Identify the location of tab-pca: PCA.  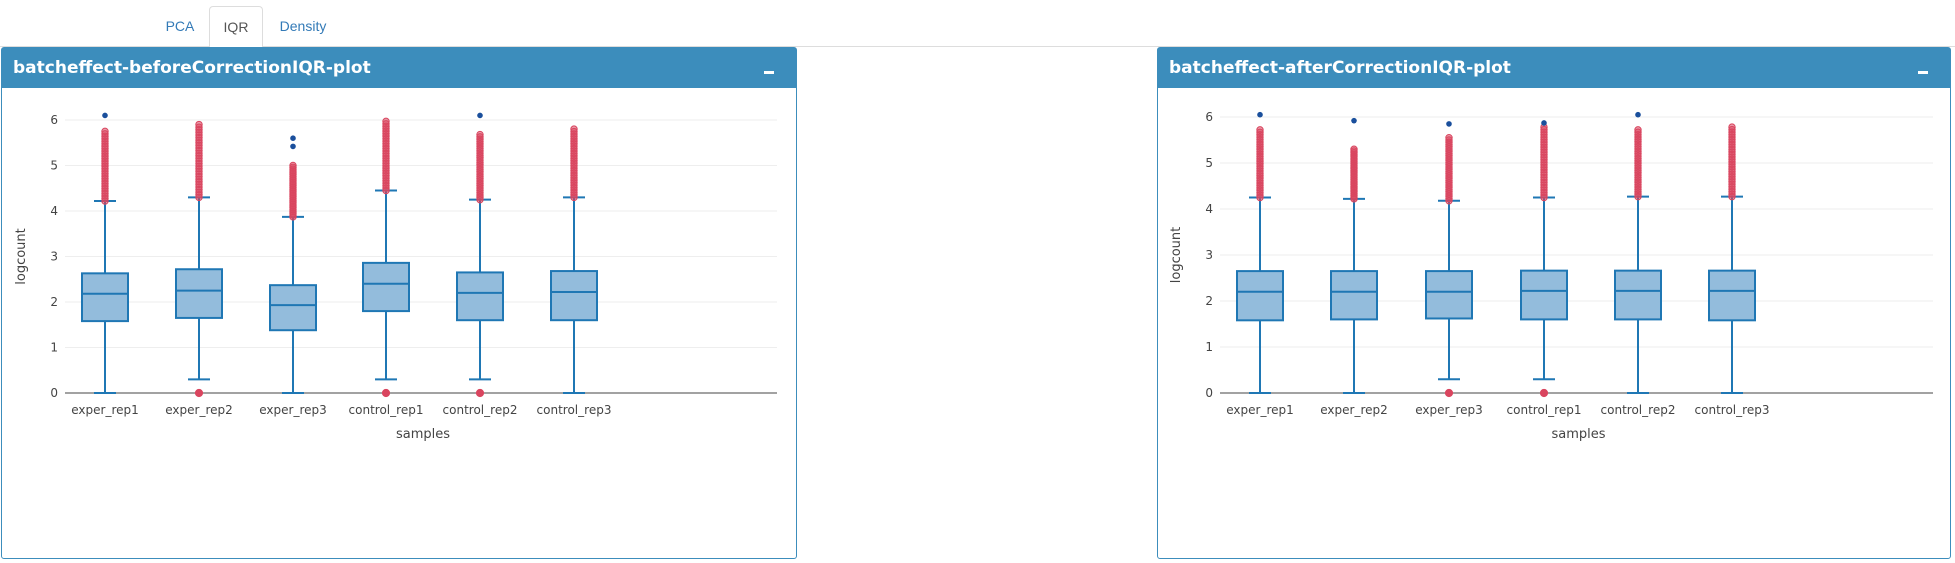
(180, 26).